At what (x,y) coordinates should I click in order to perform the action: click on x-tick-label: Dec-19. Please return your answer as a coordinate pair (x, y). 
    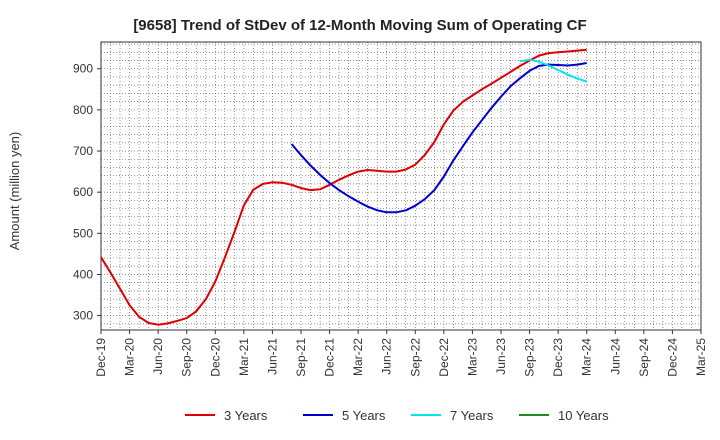
    Looking at the image, I should click on (101, 357).